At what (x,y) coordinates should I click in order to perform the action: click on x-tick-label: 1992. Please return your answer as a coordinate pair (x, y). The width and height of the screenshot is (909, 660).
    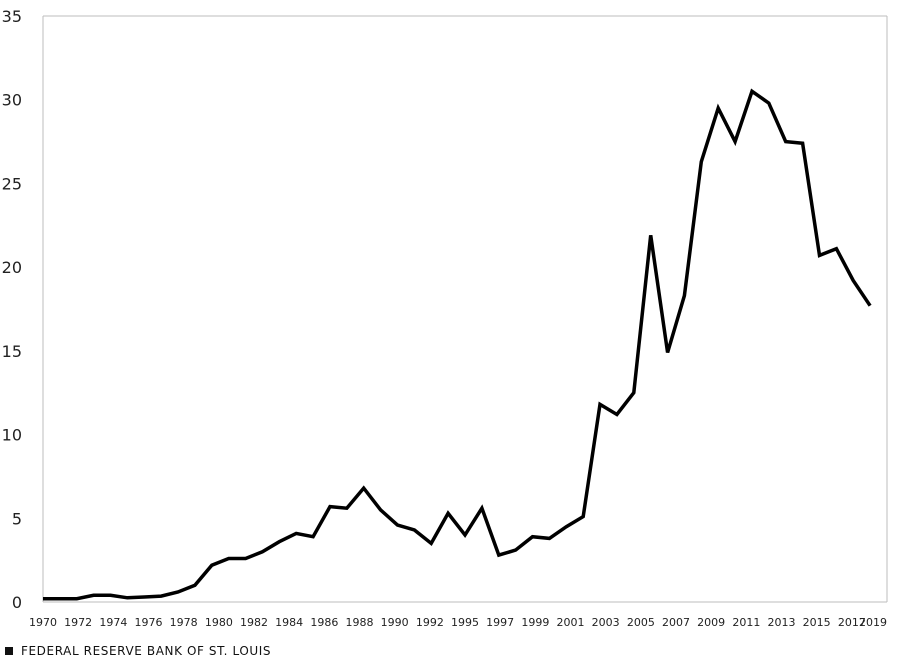
    Looking at the image, I should click on (430, 622).